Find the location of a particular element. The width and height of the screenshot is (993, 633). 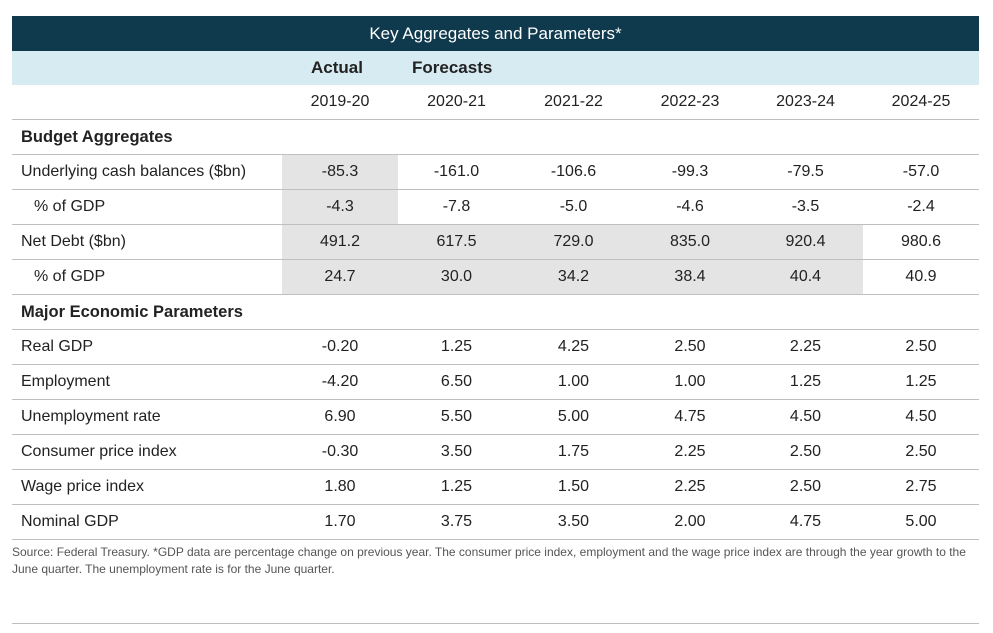

table-cell: 1.80 is located at coordinates (340, 486).